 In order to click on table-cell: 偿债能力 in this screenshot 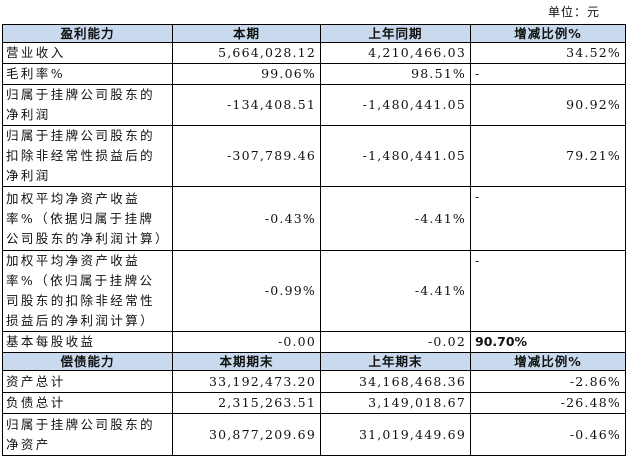, I will do `click(87, 361)`.